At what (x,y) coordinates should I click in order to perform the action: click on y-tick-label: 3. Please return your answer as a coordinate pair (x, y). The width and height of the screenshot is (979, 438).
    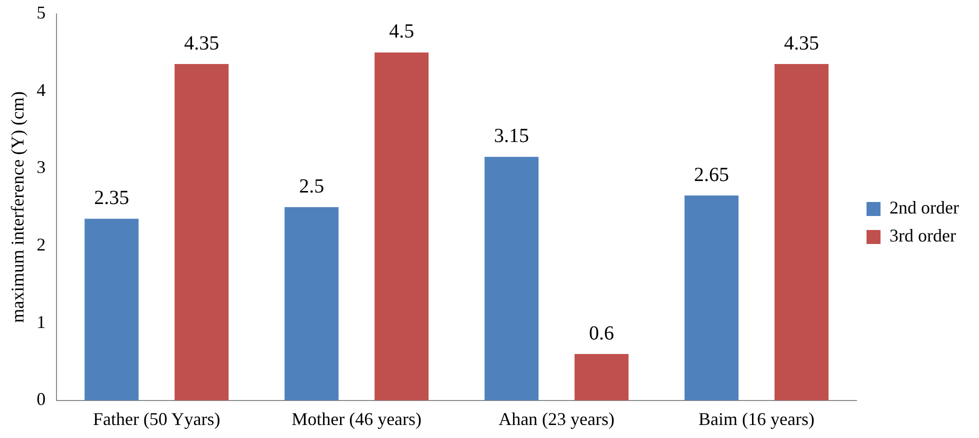
    Looking at the image, I should click on (41, 167).